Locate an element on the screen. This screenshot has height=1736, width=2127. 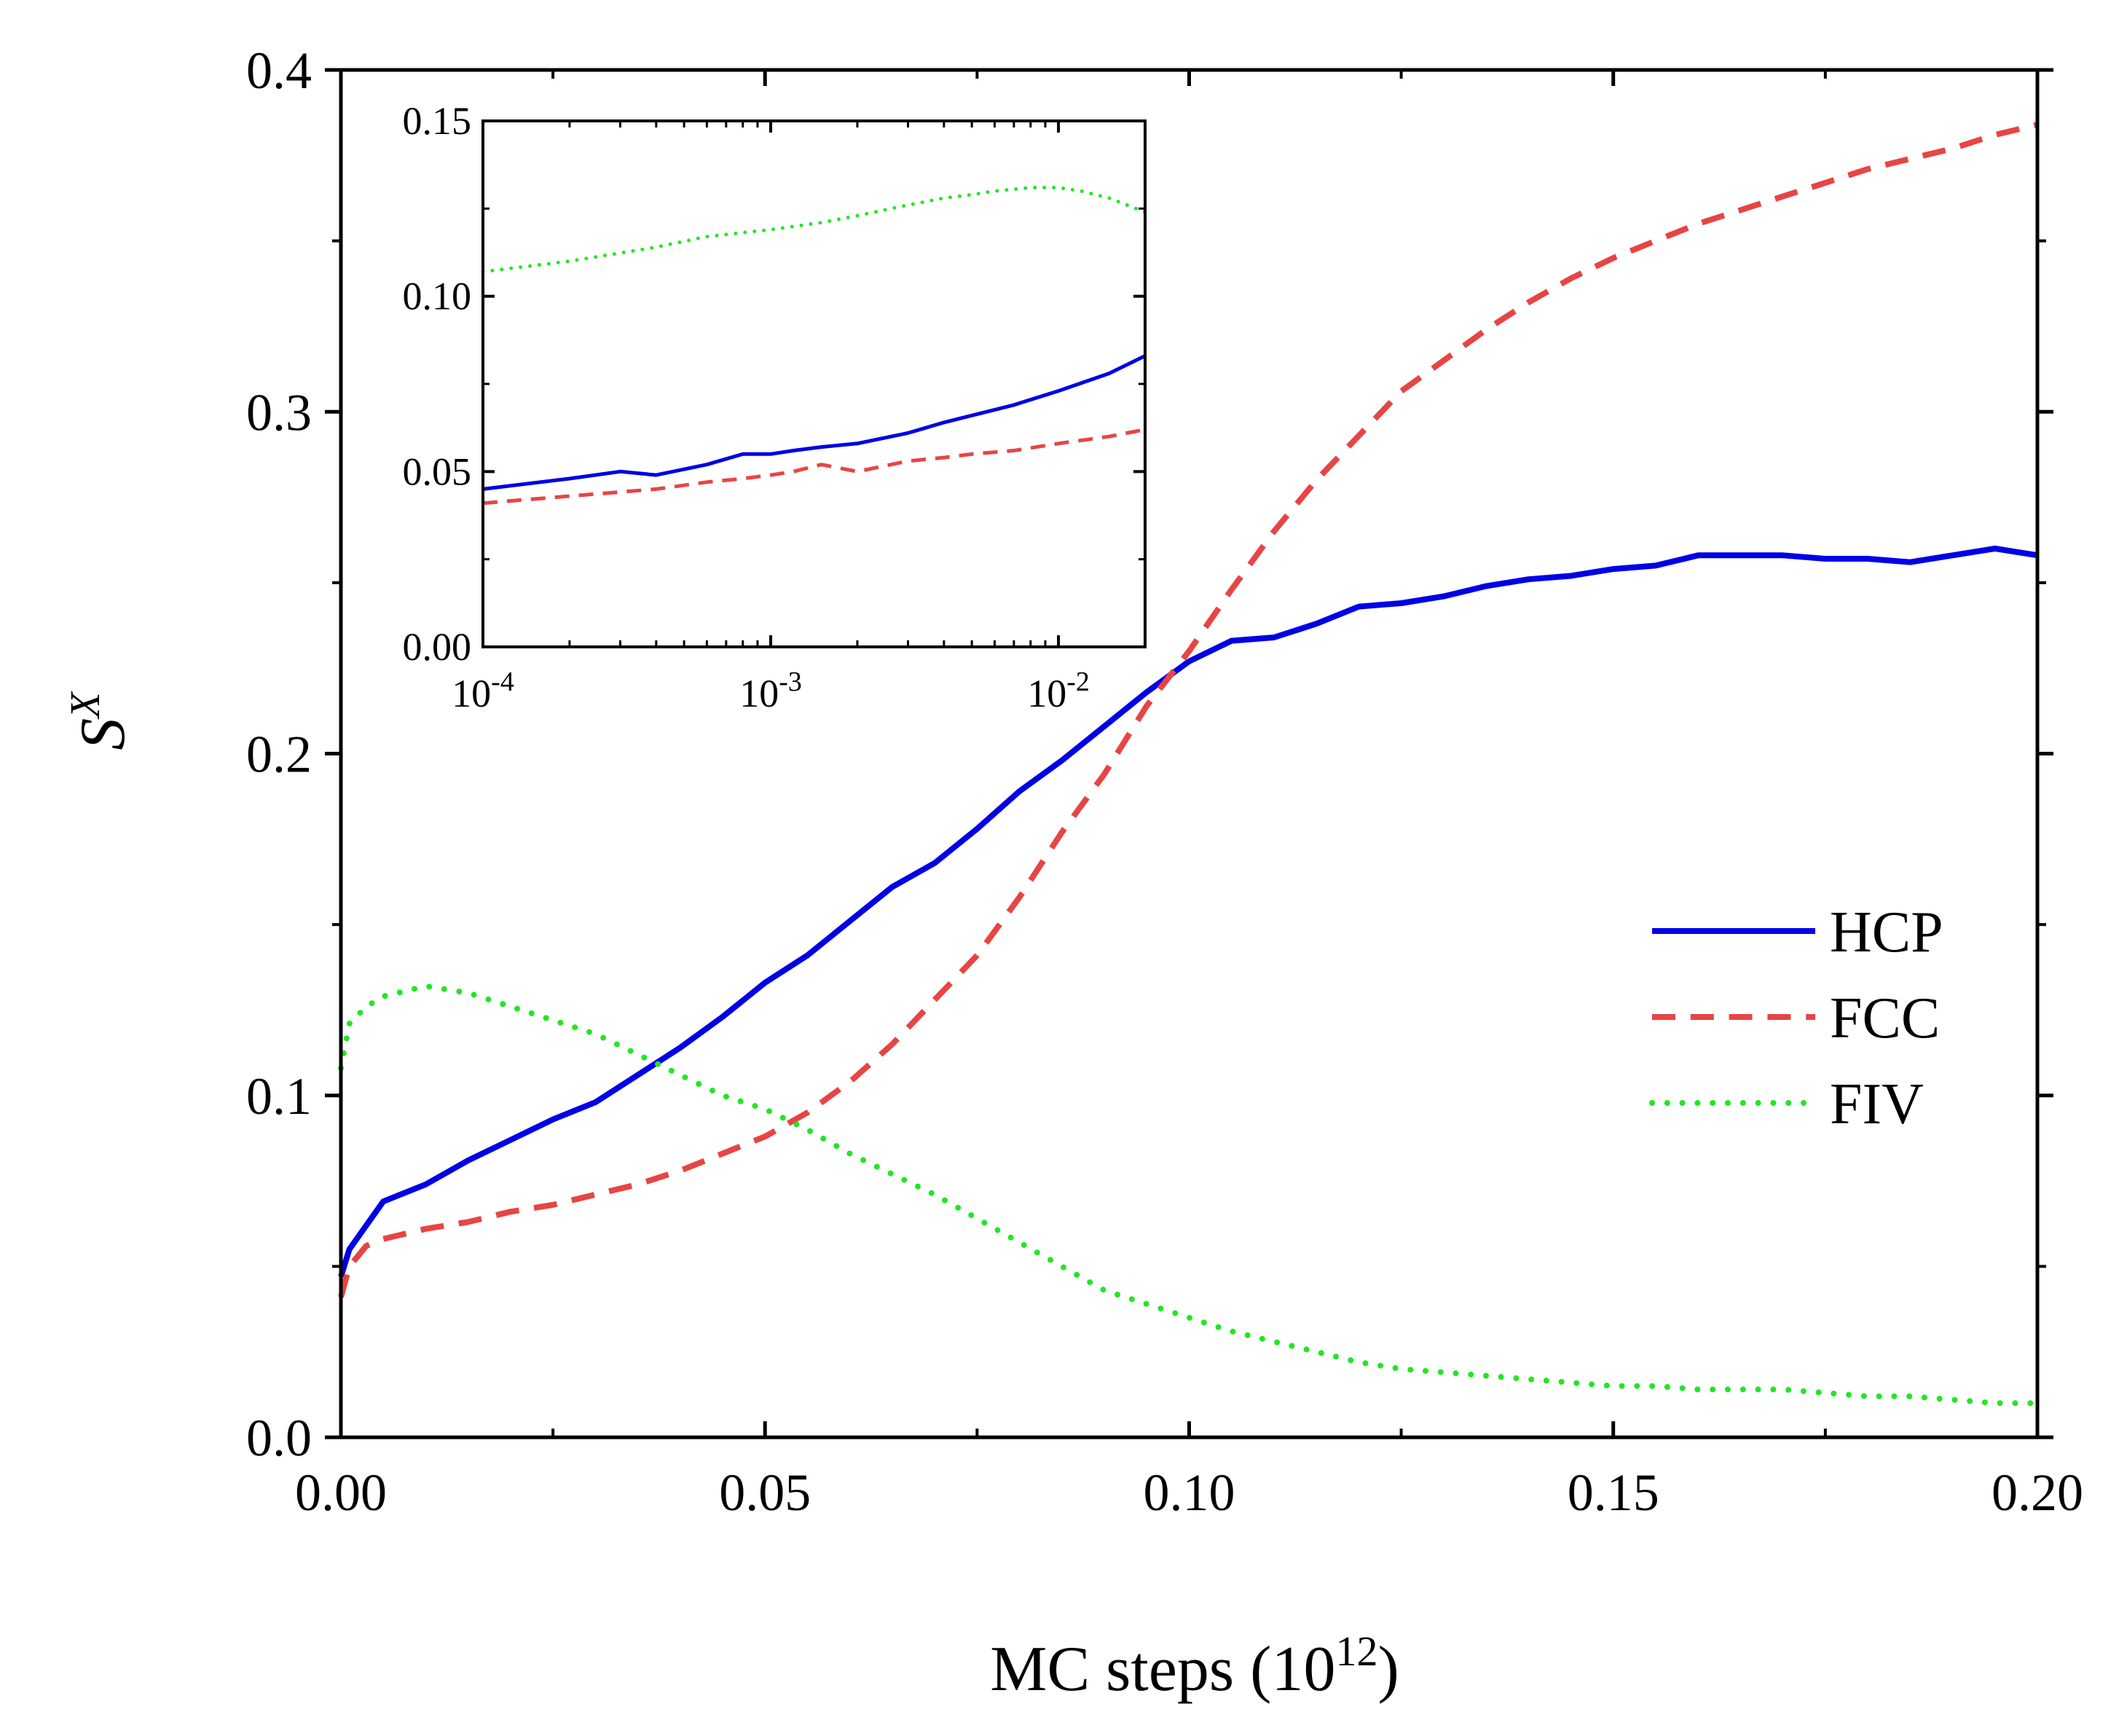
inset-background is located at coordinates (814, 384).